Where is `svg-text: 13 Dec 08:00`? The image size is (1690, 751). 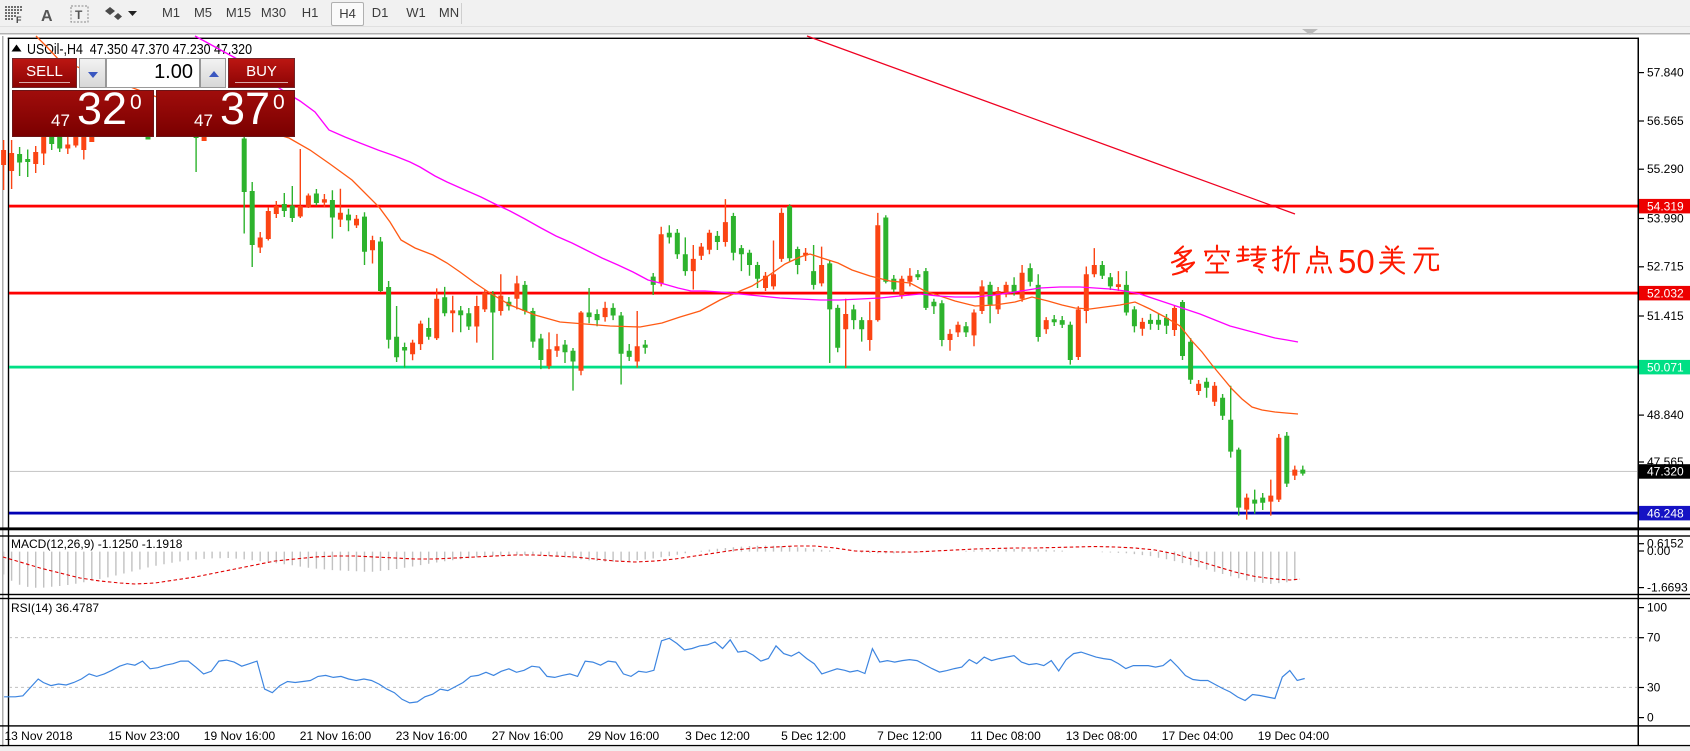 svg-text: 13 Dec 08:00 is located at coordinates (1102, 736).